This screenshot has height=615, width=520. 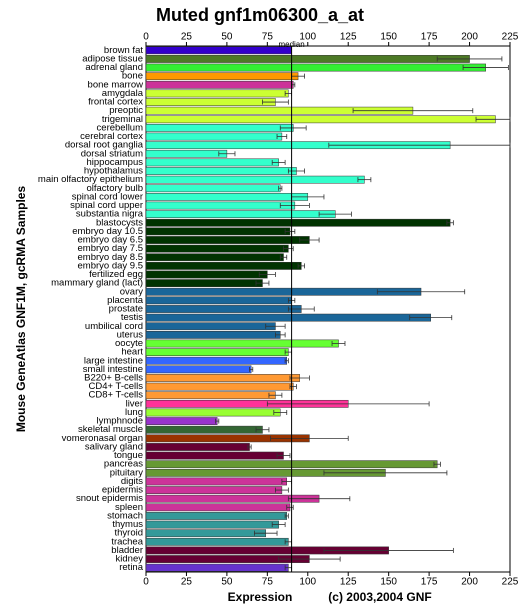 What do you see at coordinates (120, 421) in the screenshot?
I see `category-label: lymphnode` at bounding box center [120, 421].